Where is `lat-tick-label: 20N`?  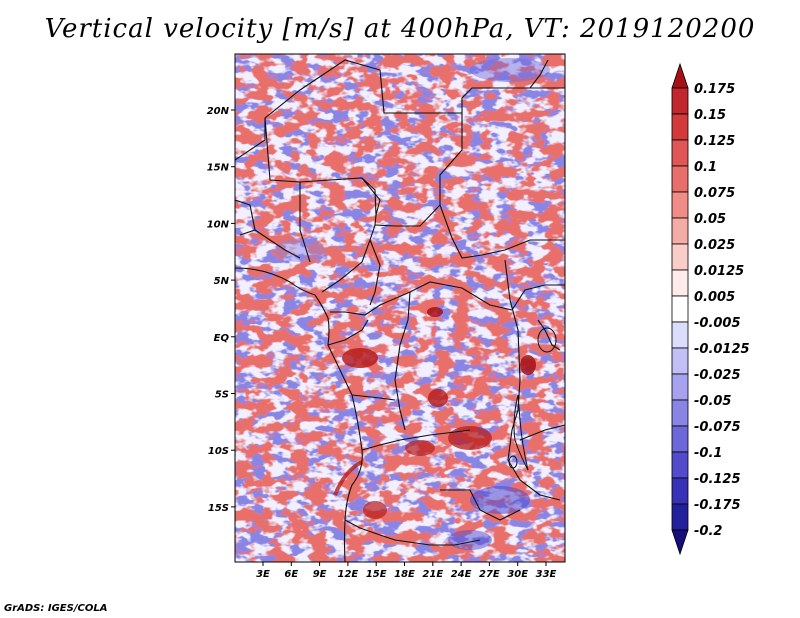 lat-tick-label: 20N is located at coordinates (218, 111).